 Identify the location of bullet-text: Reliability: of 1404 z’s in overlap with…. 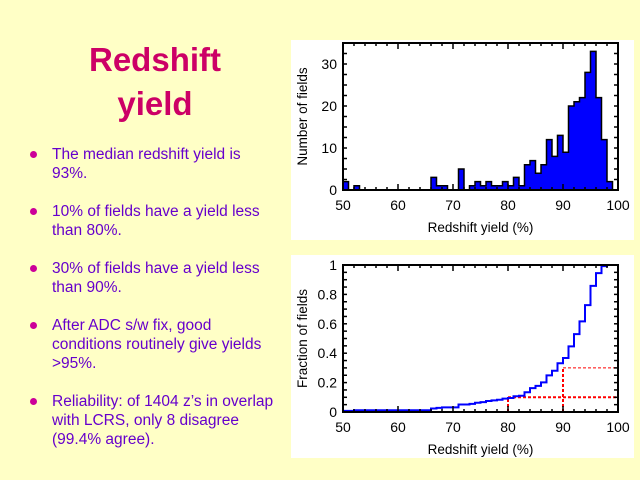
(163, 420).